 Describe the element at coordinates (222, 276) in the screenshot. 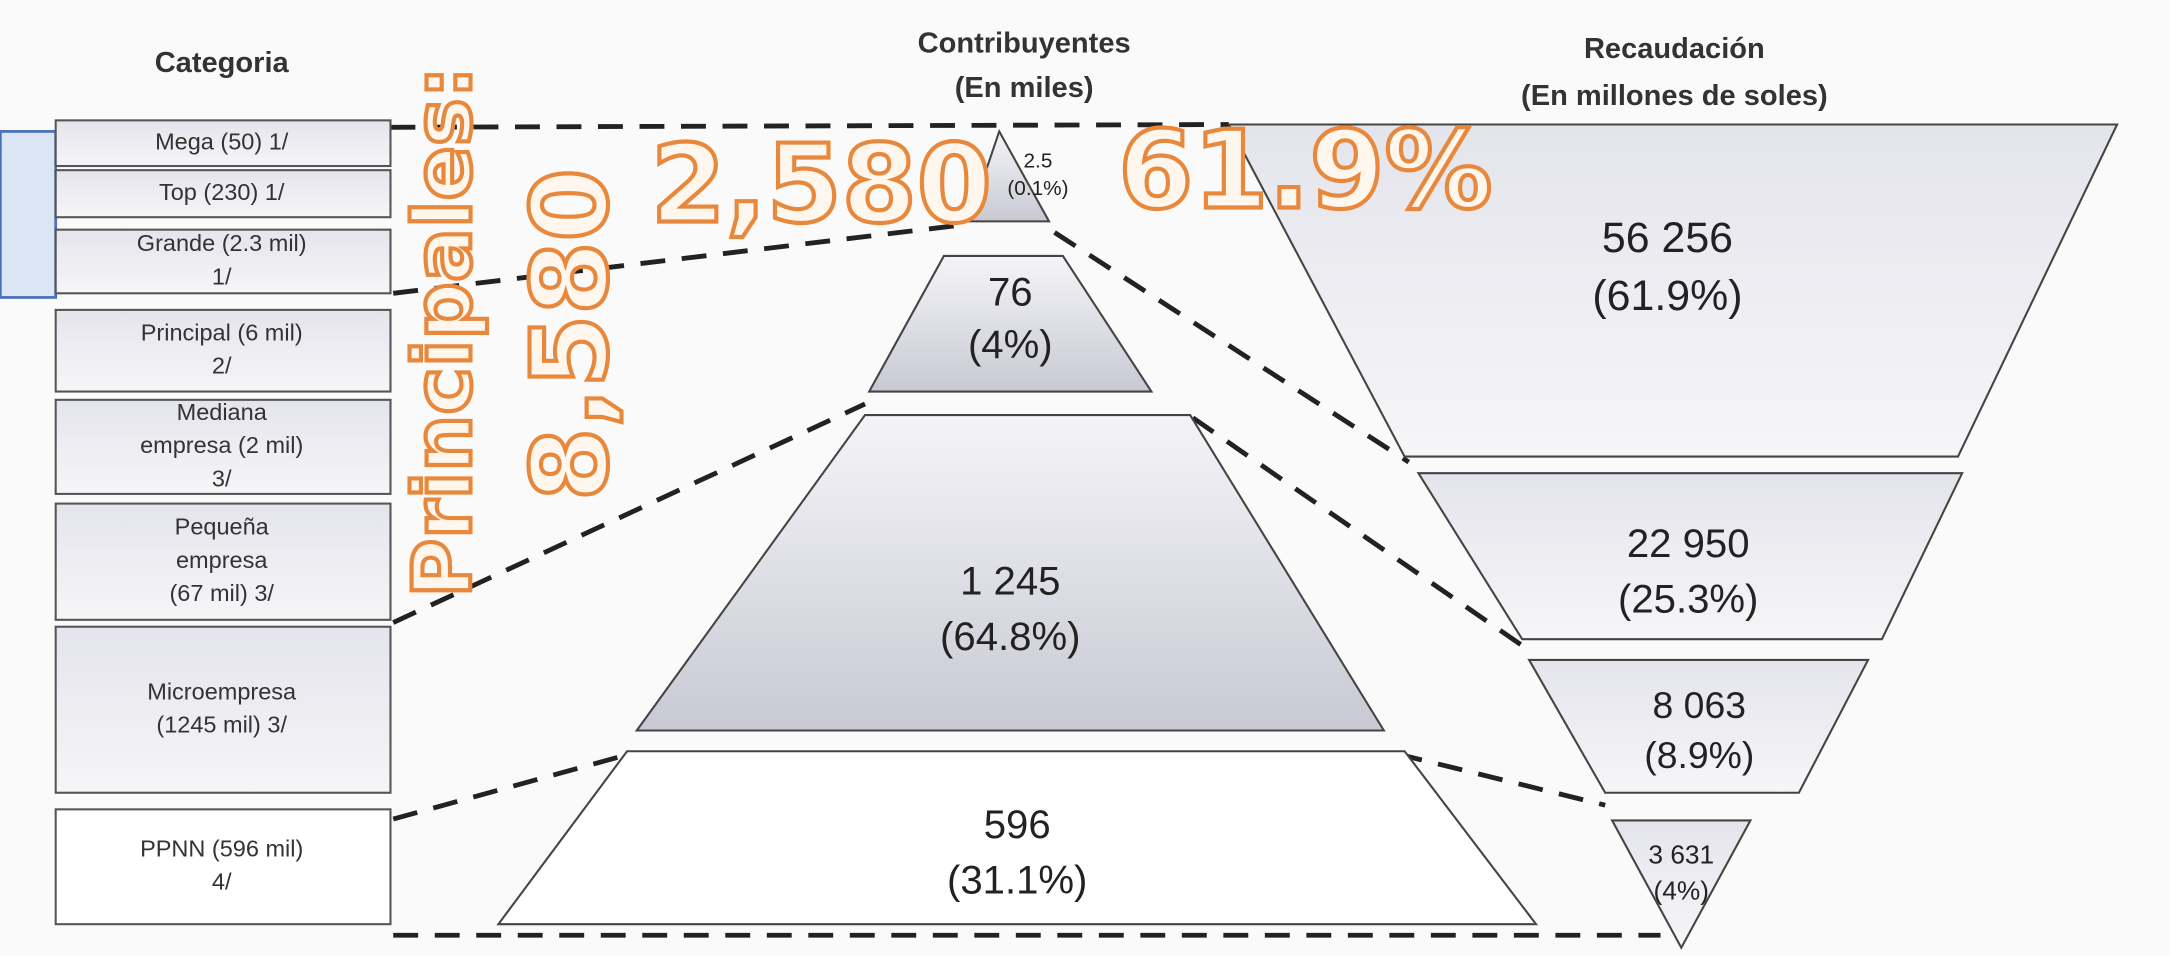

I see `category-label: 1/` at that location.